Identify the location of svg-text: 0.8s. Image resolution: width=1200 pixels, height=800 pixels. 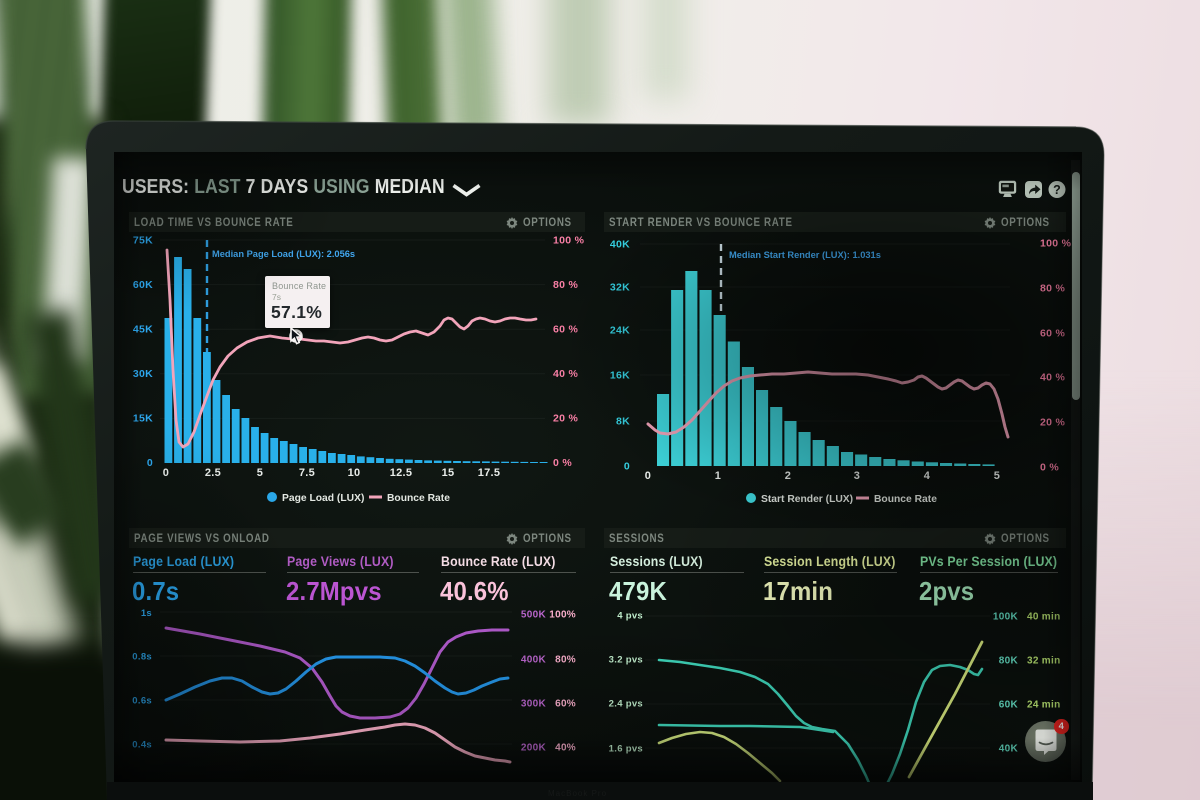
(142, 657).